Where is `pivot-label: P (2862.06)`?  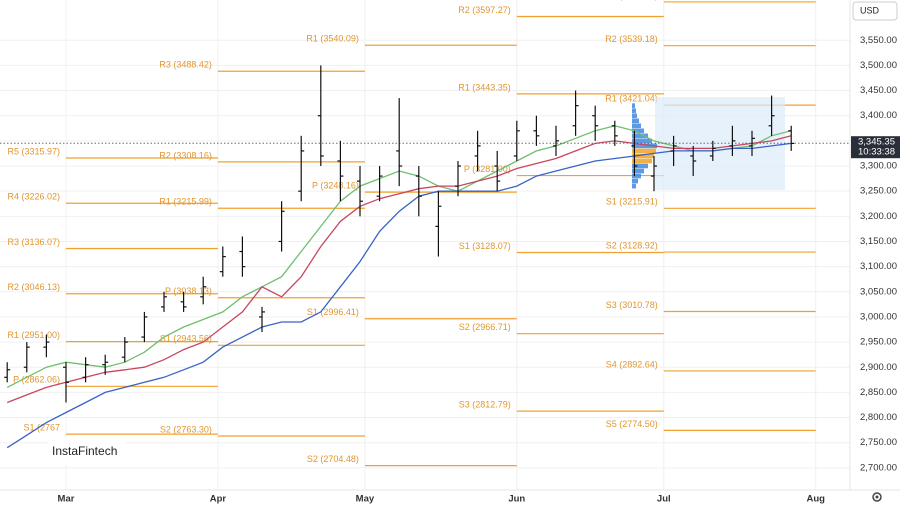 pivot-label: P (2862.06) is located at coordinates (36, 380).